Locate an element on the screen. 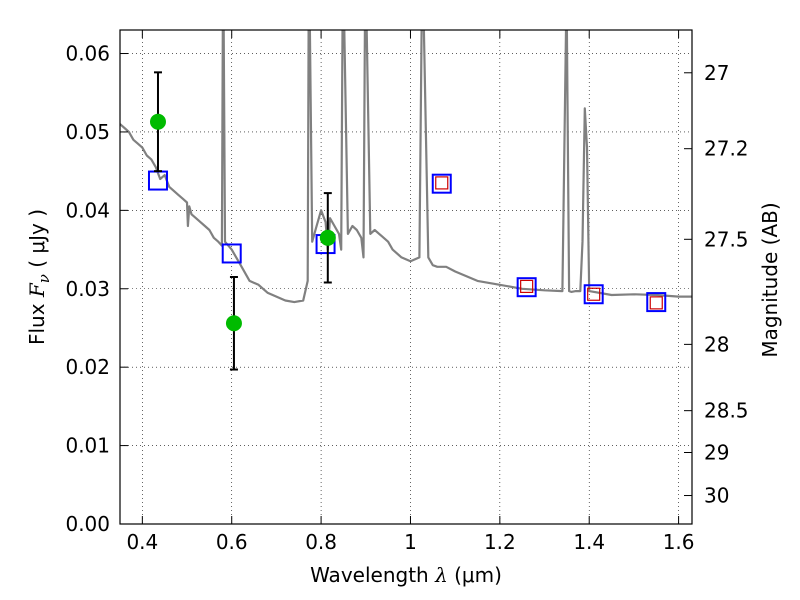 Image resolution: width=800 pixels, height=600 pixels. x-tick-label: 1.4 is located at coordinates (589, 542).